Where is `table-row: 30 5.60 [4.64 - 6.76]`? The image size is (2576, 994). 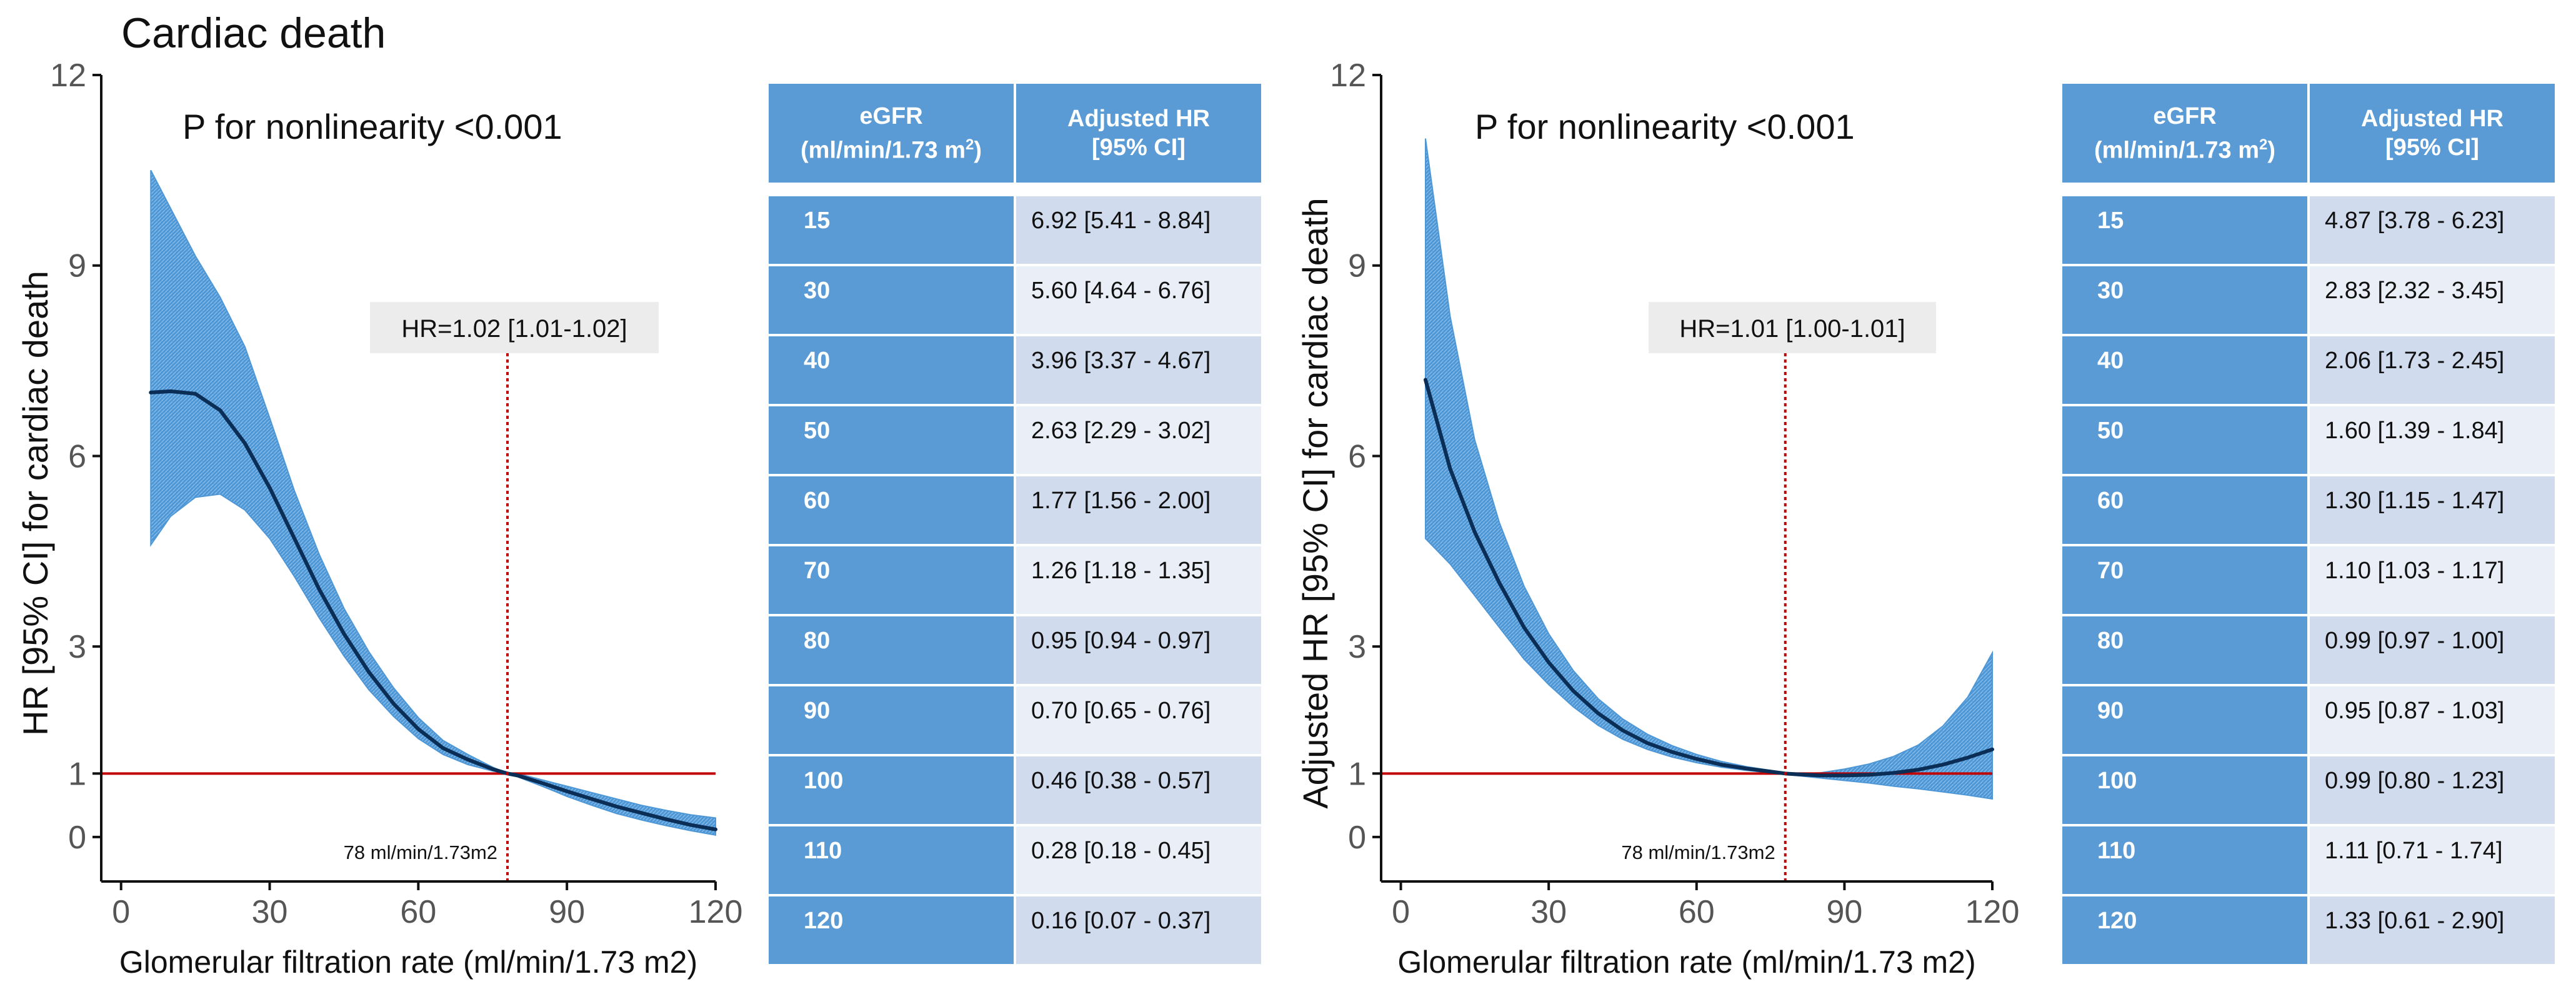 table-row: 30 5.60 [4.64 - 6.76] is located at coordinates (1015, 300).